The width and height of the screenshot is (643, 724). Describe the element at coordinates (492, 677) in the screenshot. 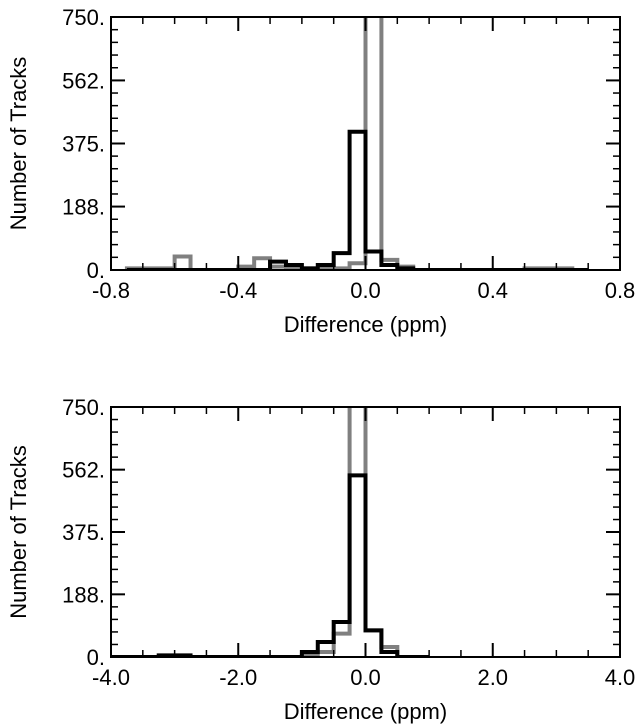

I see `x-tick-label: 2.0` at that location.